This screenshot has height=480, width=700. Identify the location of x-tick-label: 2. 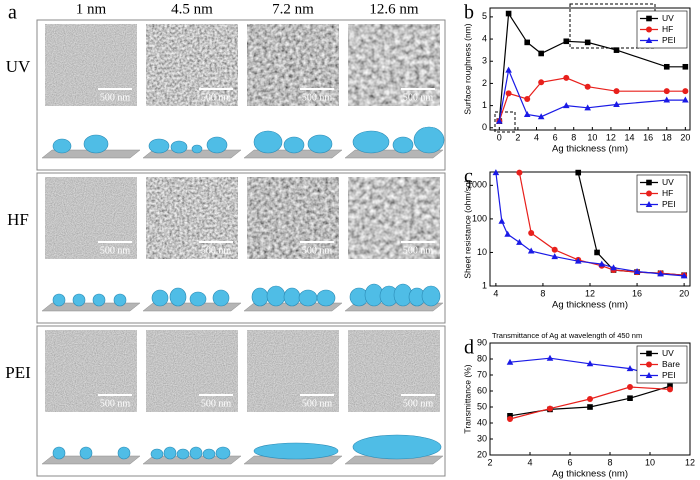
(489, 462).